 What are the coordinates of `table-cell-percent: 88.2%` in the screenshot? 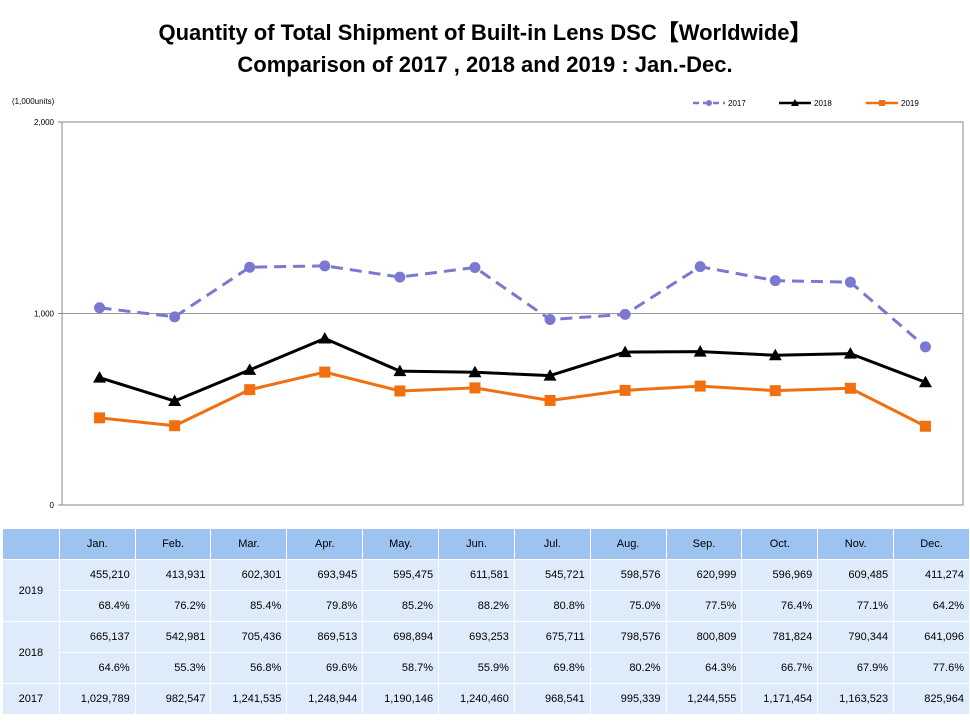 It's located at (476, 606).